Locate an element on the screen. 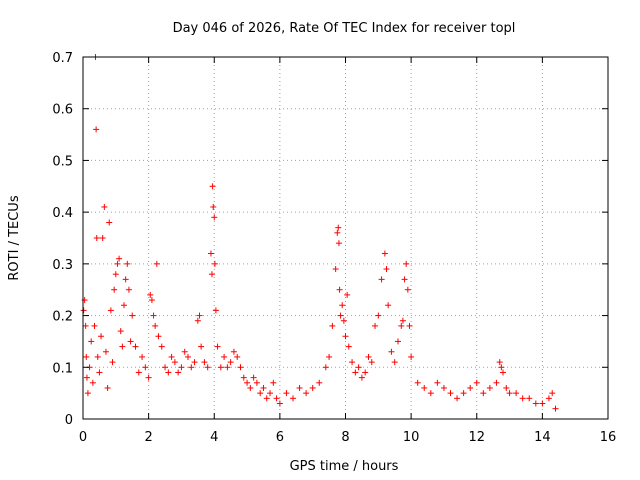  x-tick-label: 4 is located at coordinates (214, 437).